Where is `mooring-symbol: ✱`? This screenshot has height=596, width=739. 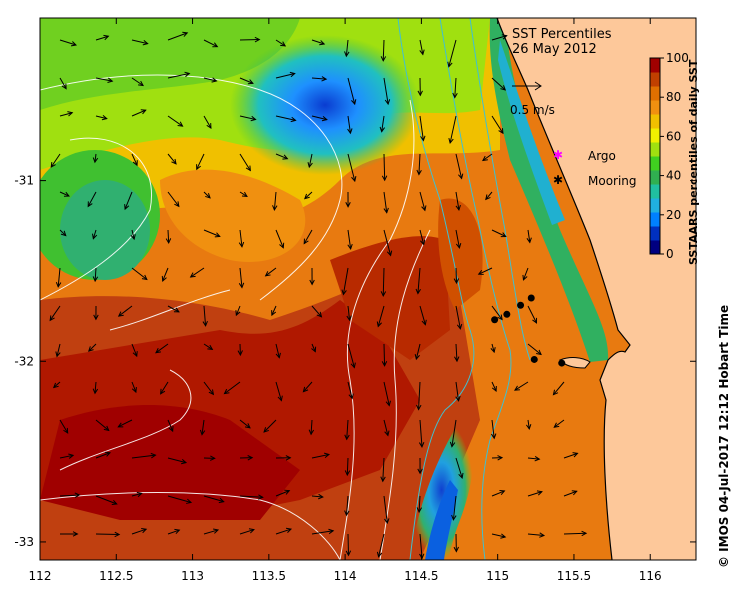 mooring-symbol: ✱ is located at coordinates (558, 180).